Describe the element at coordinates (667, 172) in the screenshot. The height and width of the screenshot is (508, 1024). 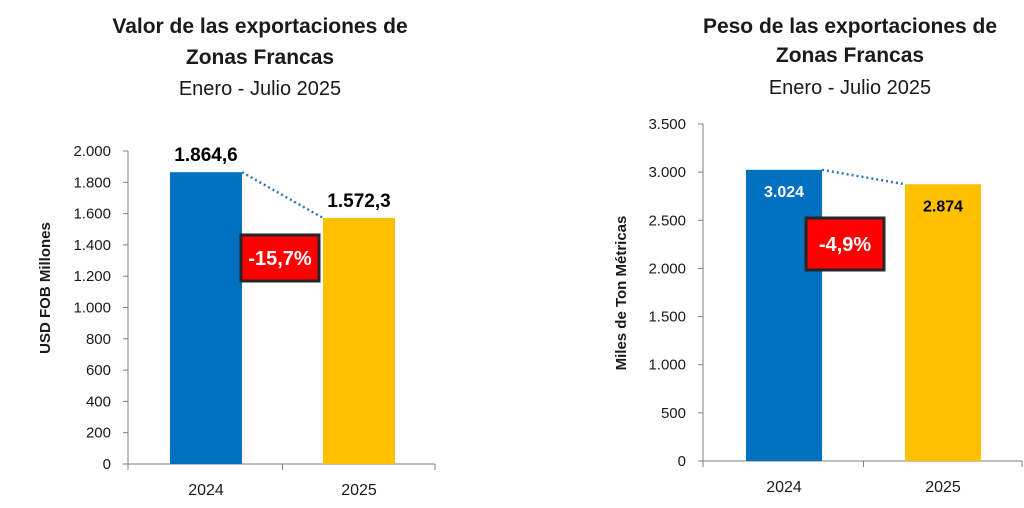
I see `y-tick-label: 3.000` at that location.